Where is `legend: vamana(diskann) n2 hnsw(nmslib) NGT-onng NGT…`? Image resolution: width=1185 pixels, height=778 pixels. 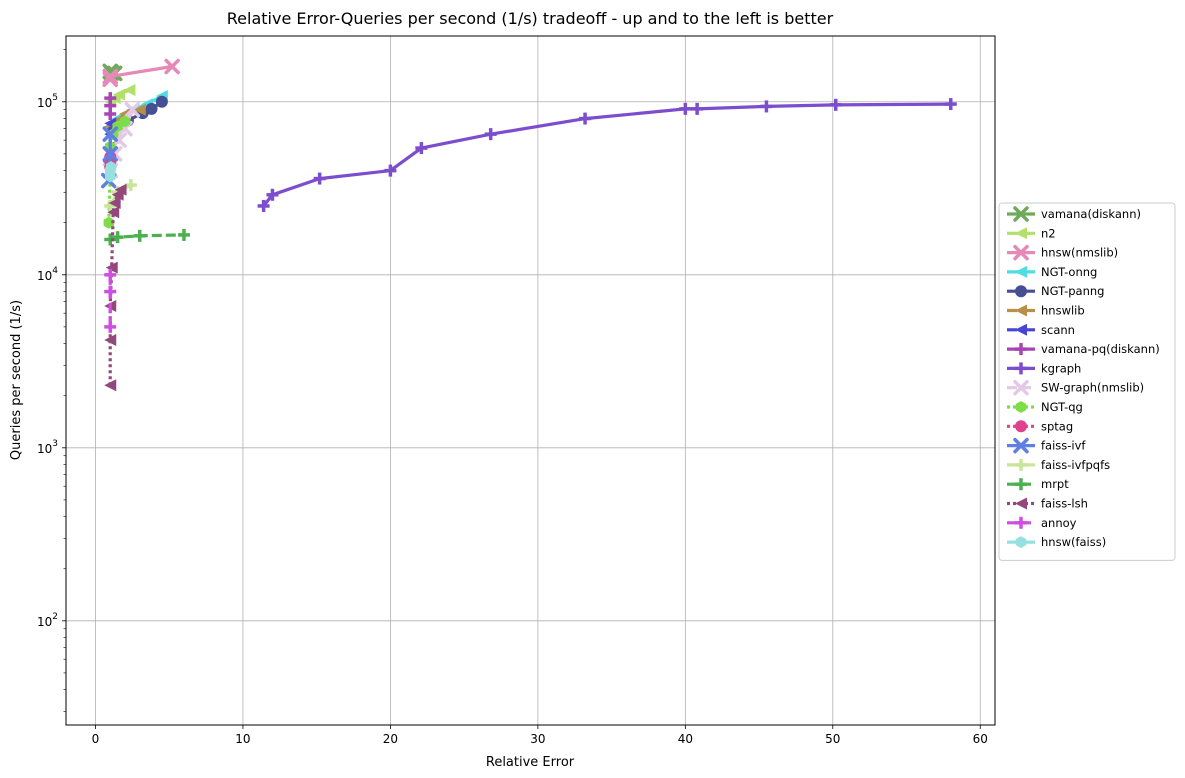 legend: vamana(diskann) n2 hnsw(nmslib) NGT-onng NGT… is located at coordinates (1087, 381).